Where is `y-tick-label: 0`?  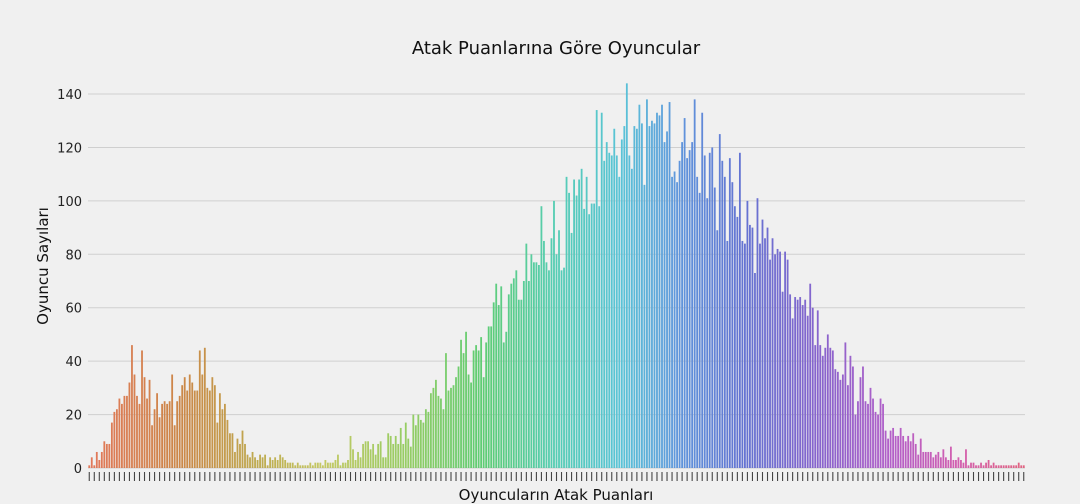 y-tick-label: 0 is located at coordinates (78, 469).